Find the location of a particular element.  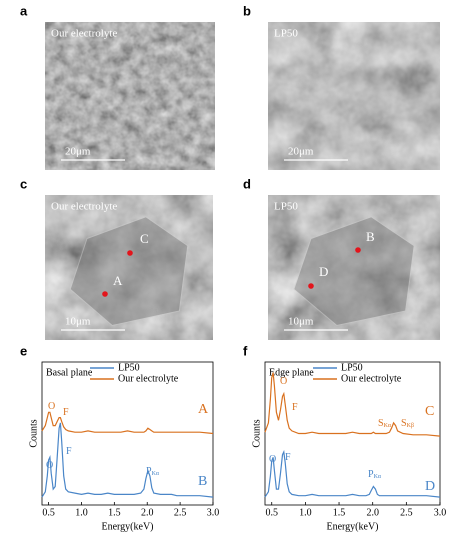

panel-letter: f is located at coordinates (245, 350).